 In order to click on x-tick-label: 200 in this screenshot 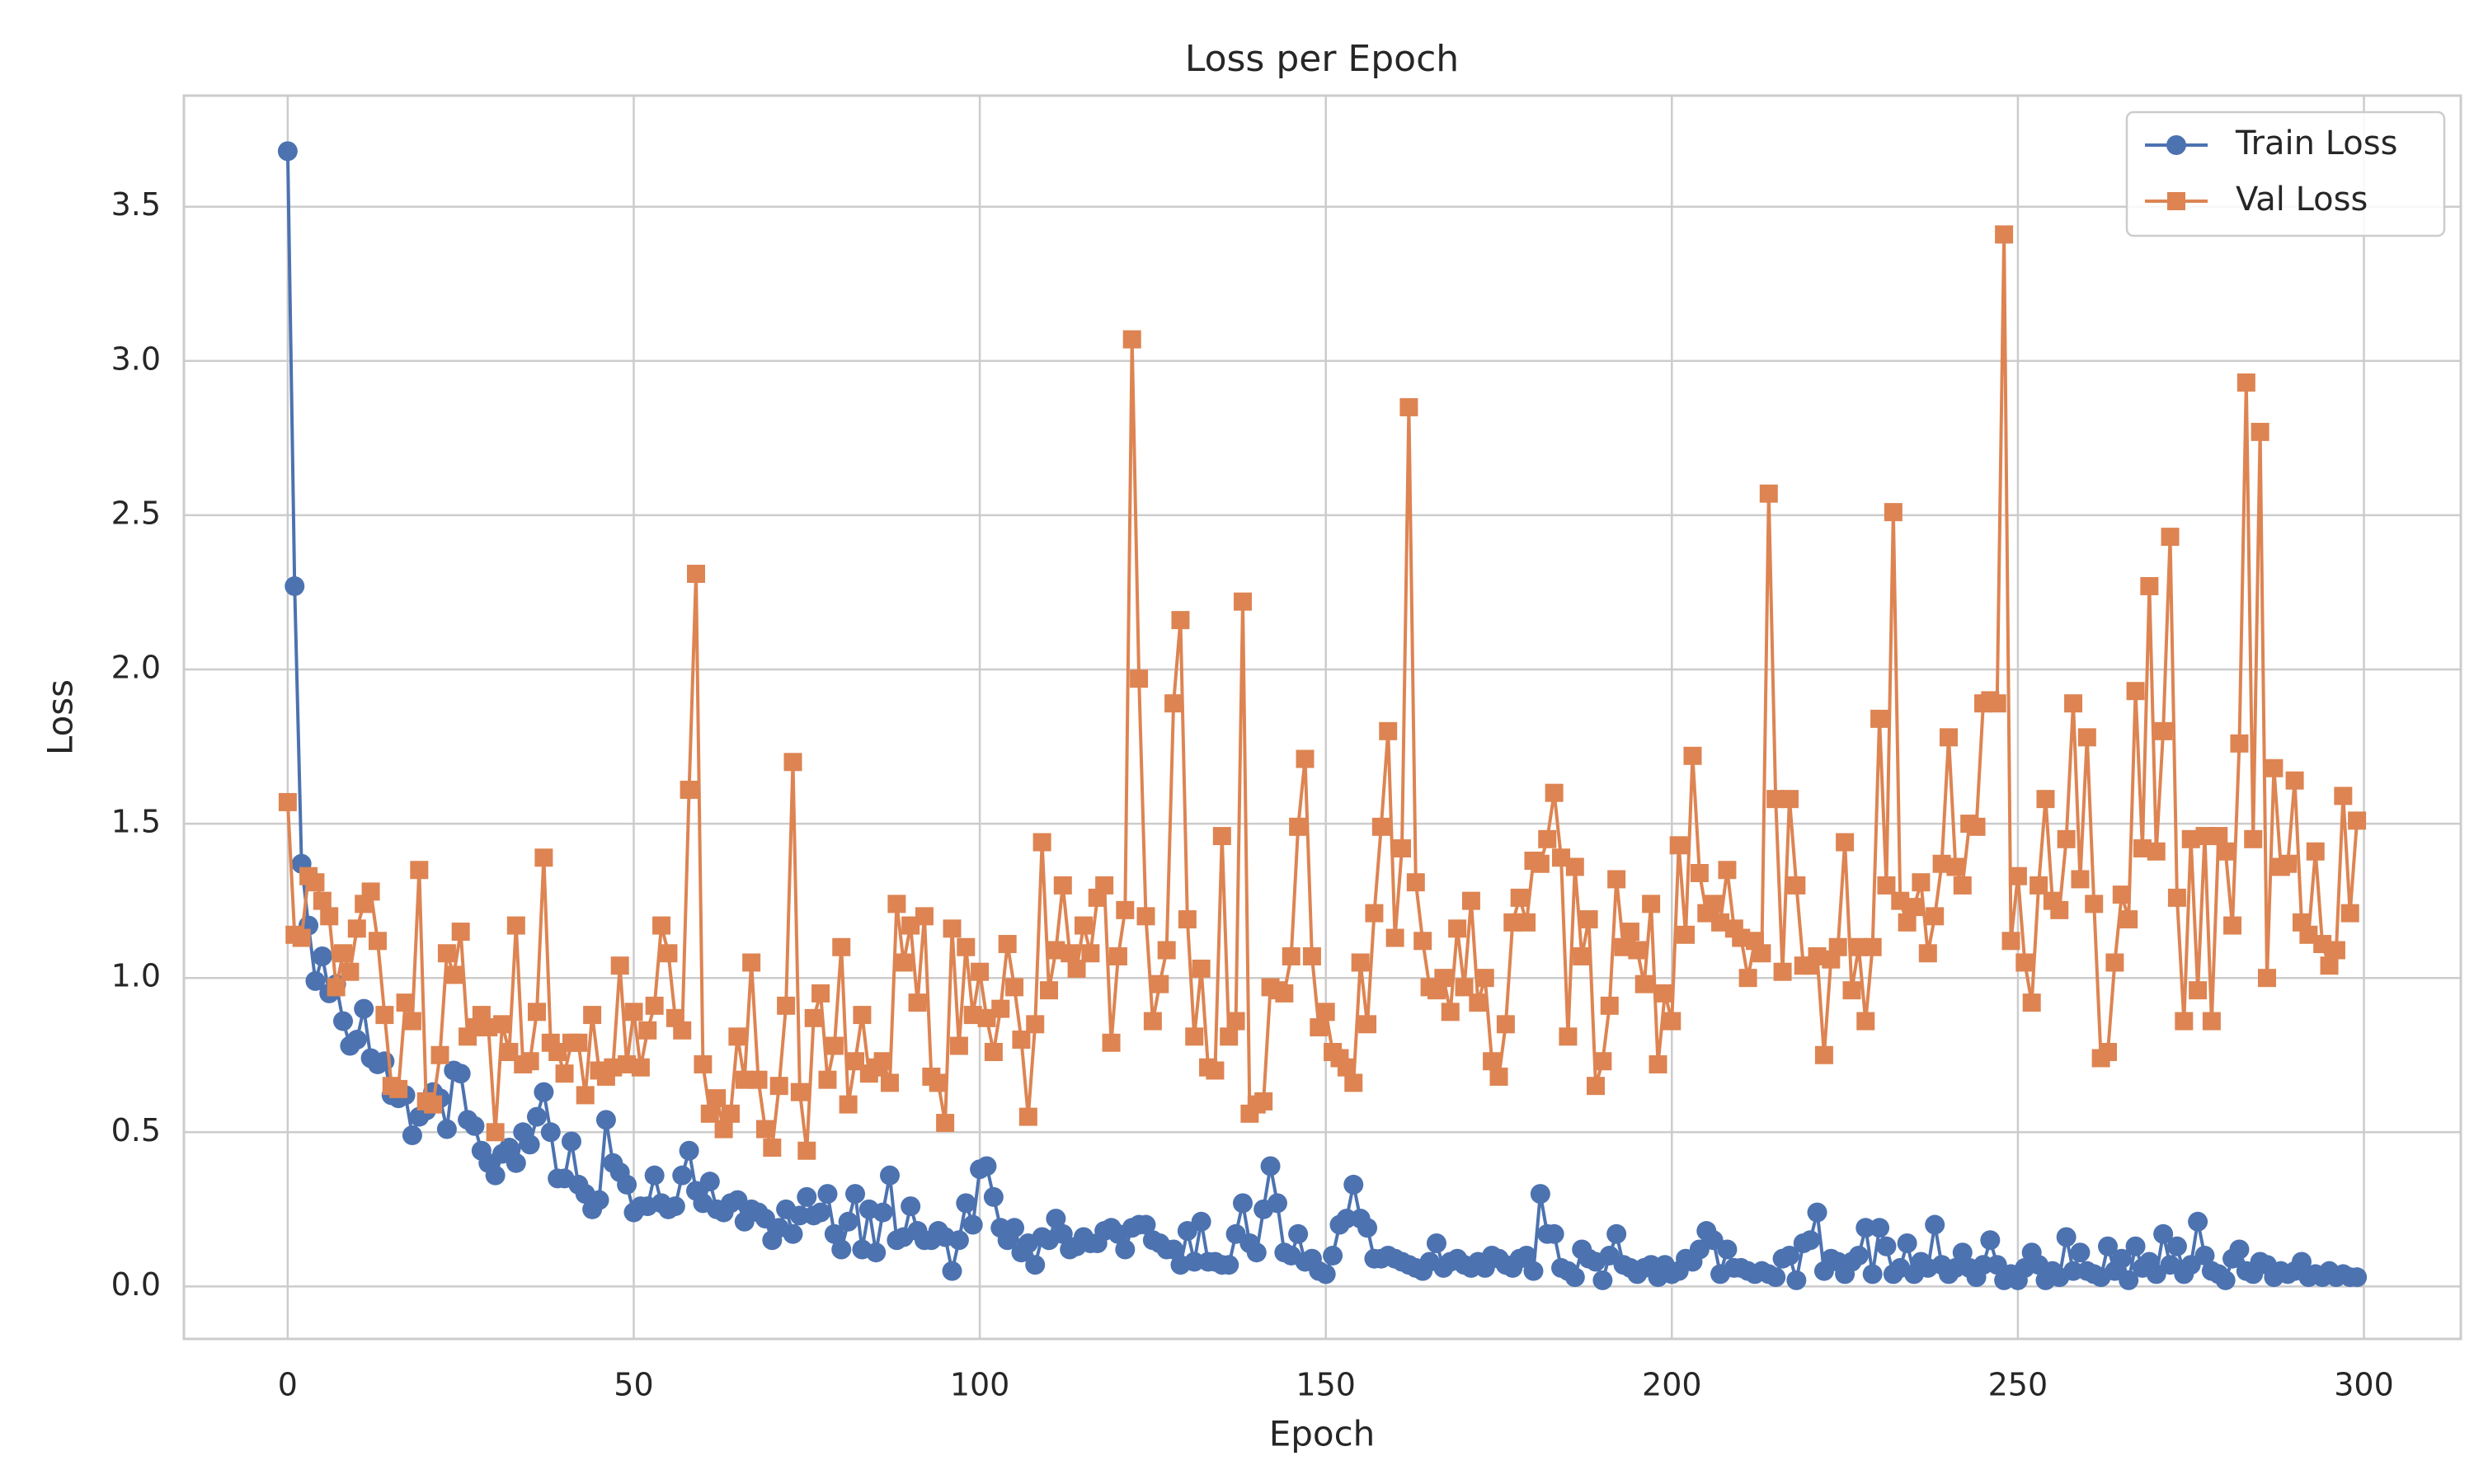, I will do `click(1672, 1385)`.